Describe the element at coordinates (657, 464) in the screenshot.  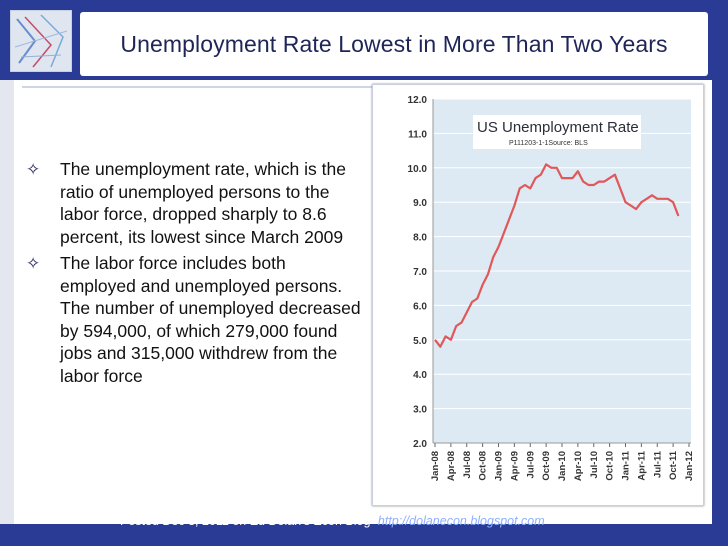
I see `x-tick-label: Jul-11` at that location.